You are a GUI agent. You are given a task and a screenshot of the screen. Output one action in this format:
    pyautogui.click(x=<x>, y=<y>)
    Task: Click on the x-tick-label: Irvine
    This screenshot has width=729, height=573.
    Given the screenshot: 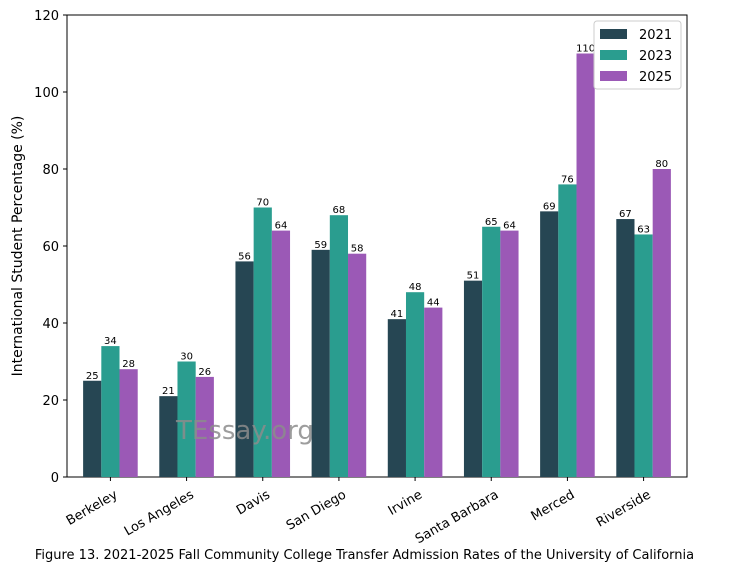 What is the action you would take?
    pyautogui.click(x=405, y=502)
    